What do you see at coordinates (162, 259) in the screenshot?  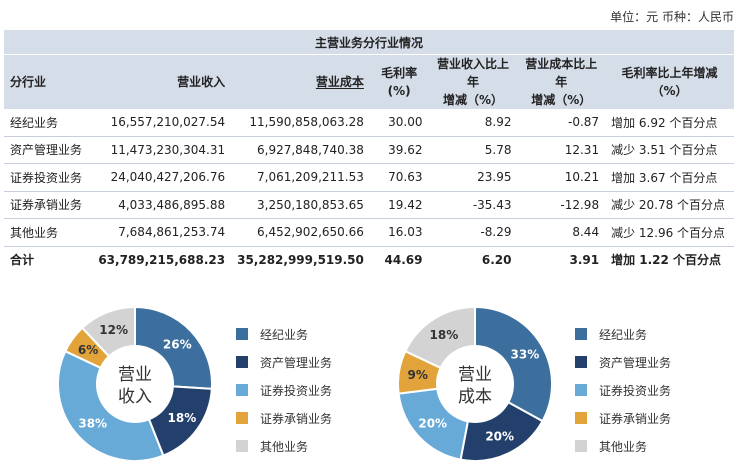 I see `cell-revenue: 63,789,215,688.23` at bounding box center [162, 259].